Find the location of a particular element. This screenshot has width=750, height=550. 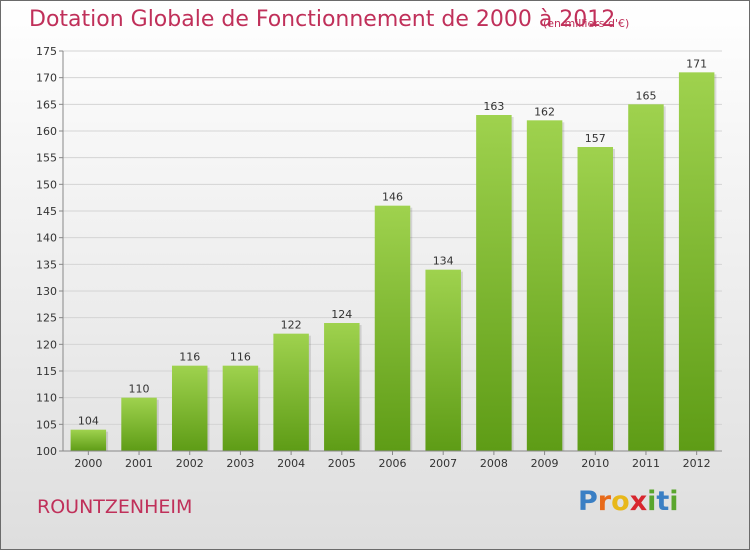

bar-value-label: 110 is located at coordinates (139, 389).